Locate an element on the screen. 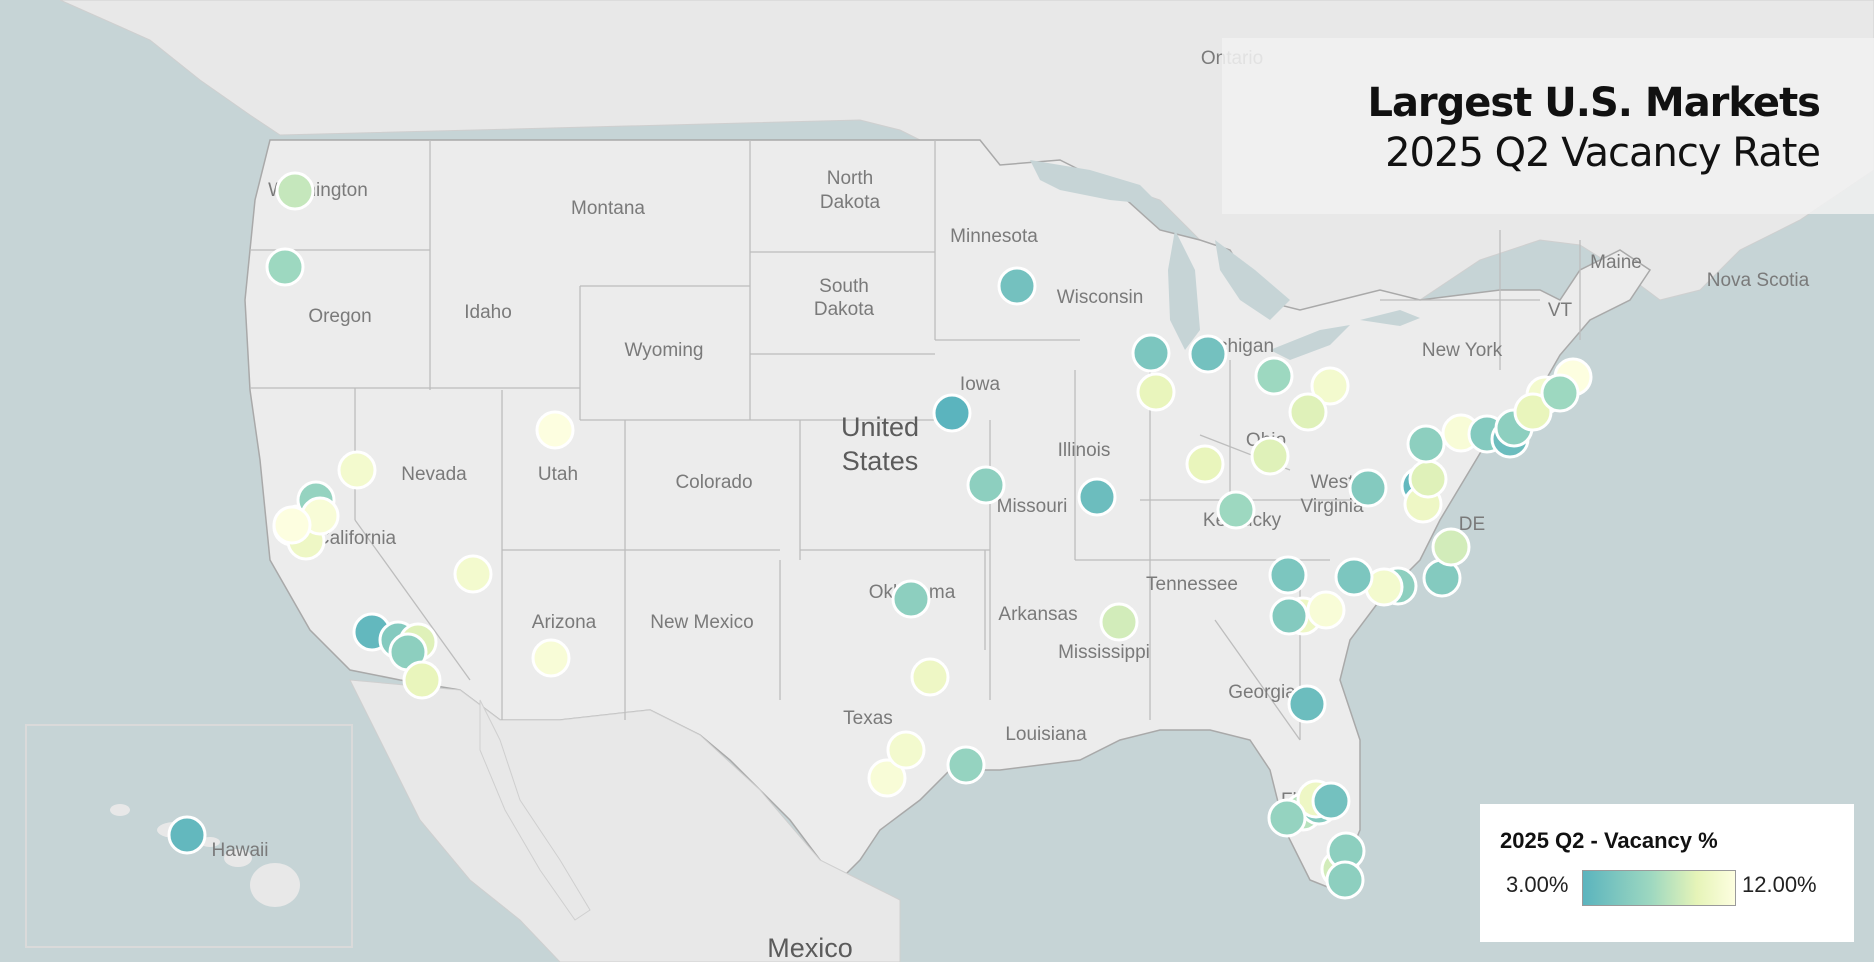 The height and width of the screenshot is (962, 1874). label-de: DE is located at coordinates (1472, 524).